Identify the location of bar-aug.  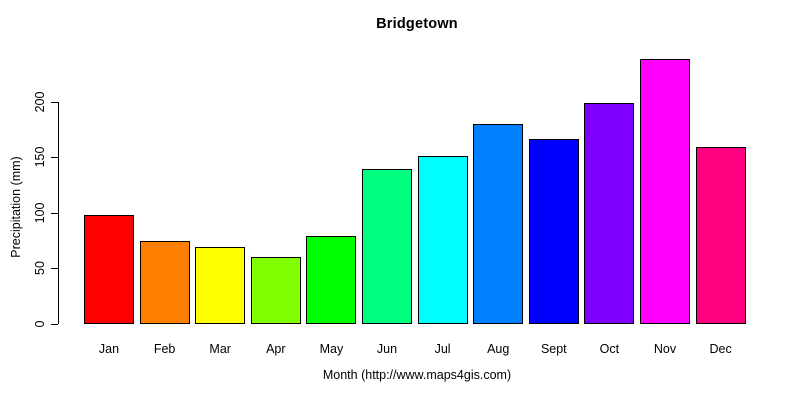
(498, 223).